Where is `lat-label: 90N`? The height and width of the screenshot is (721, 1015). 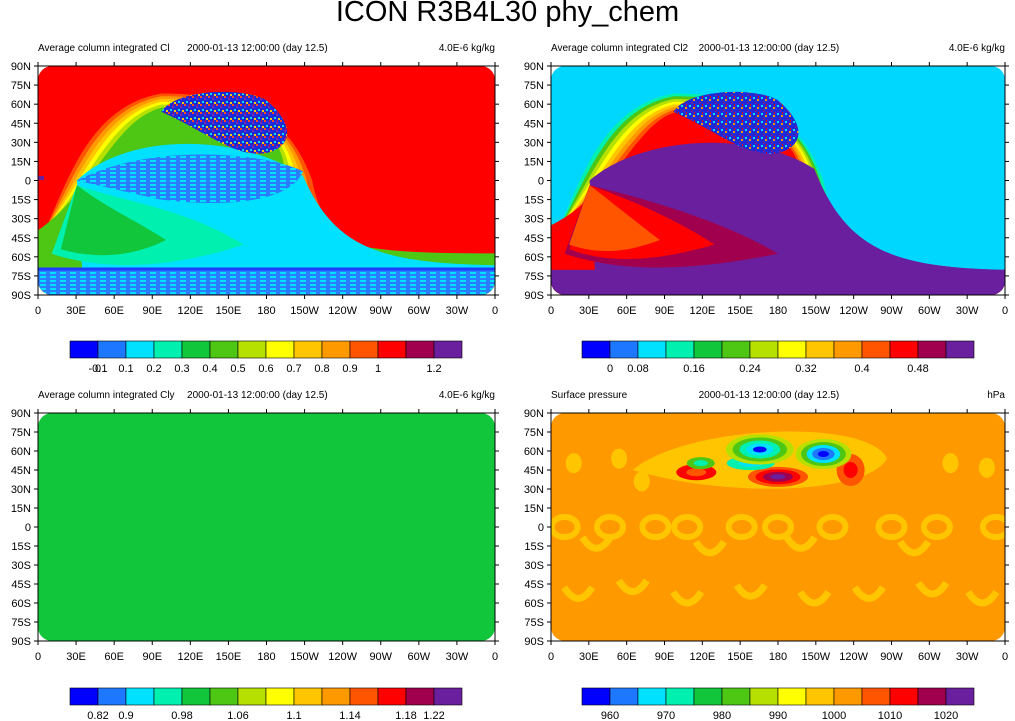 lat-label: 90N is located at coordinates (534, 67).